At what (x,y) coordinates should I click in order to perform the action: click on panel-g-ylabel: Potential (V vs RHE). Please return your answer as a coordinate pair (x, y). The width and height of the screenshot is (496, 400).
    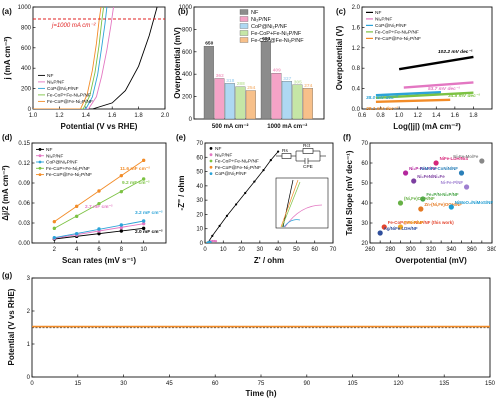
    Looking at the image, I should click on (11, 326).